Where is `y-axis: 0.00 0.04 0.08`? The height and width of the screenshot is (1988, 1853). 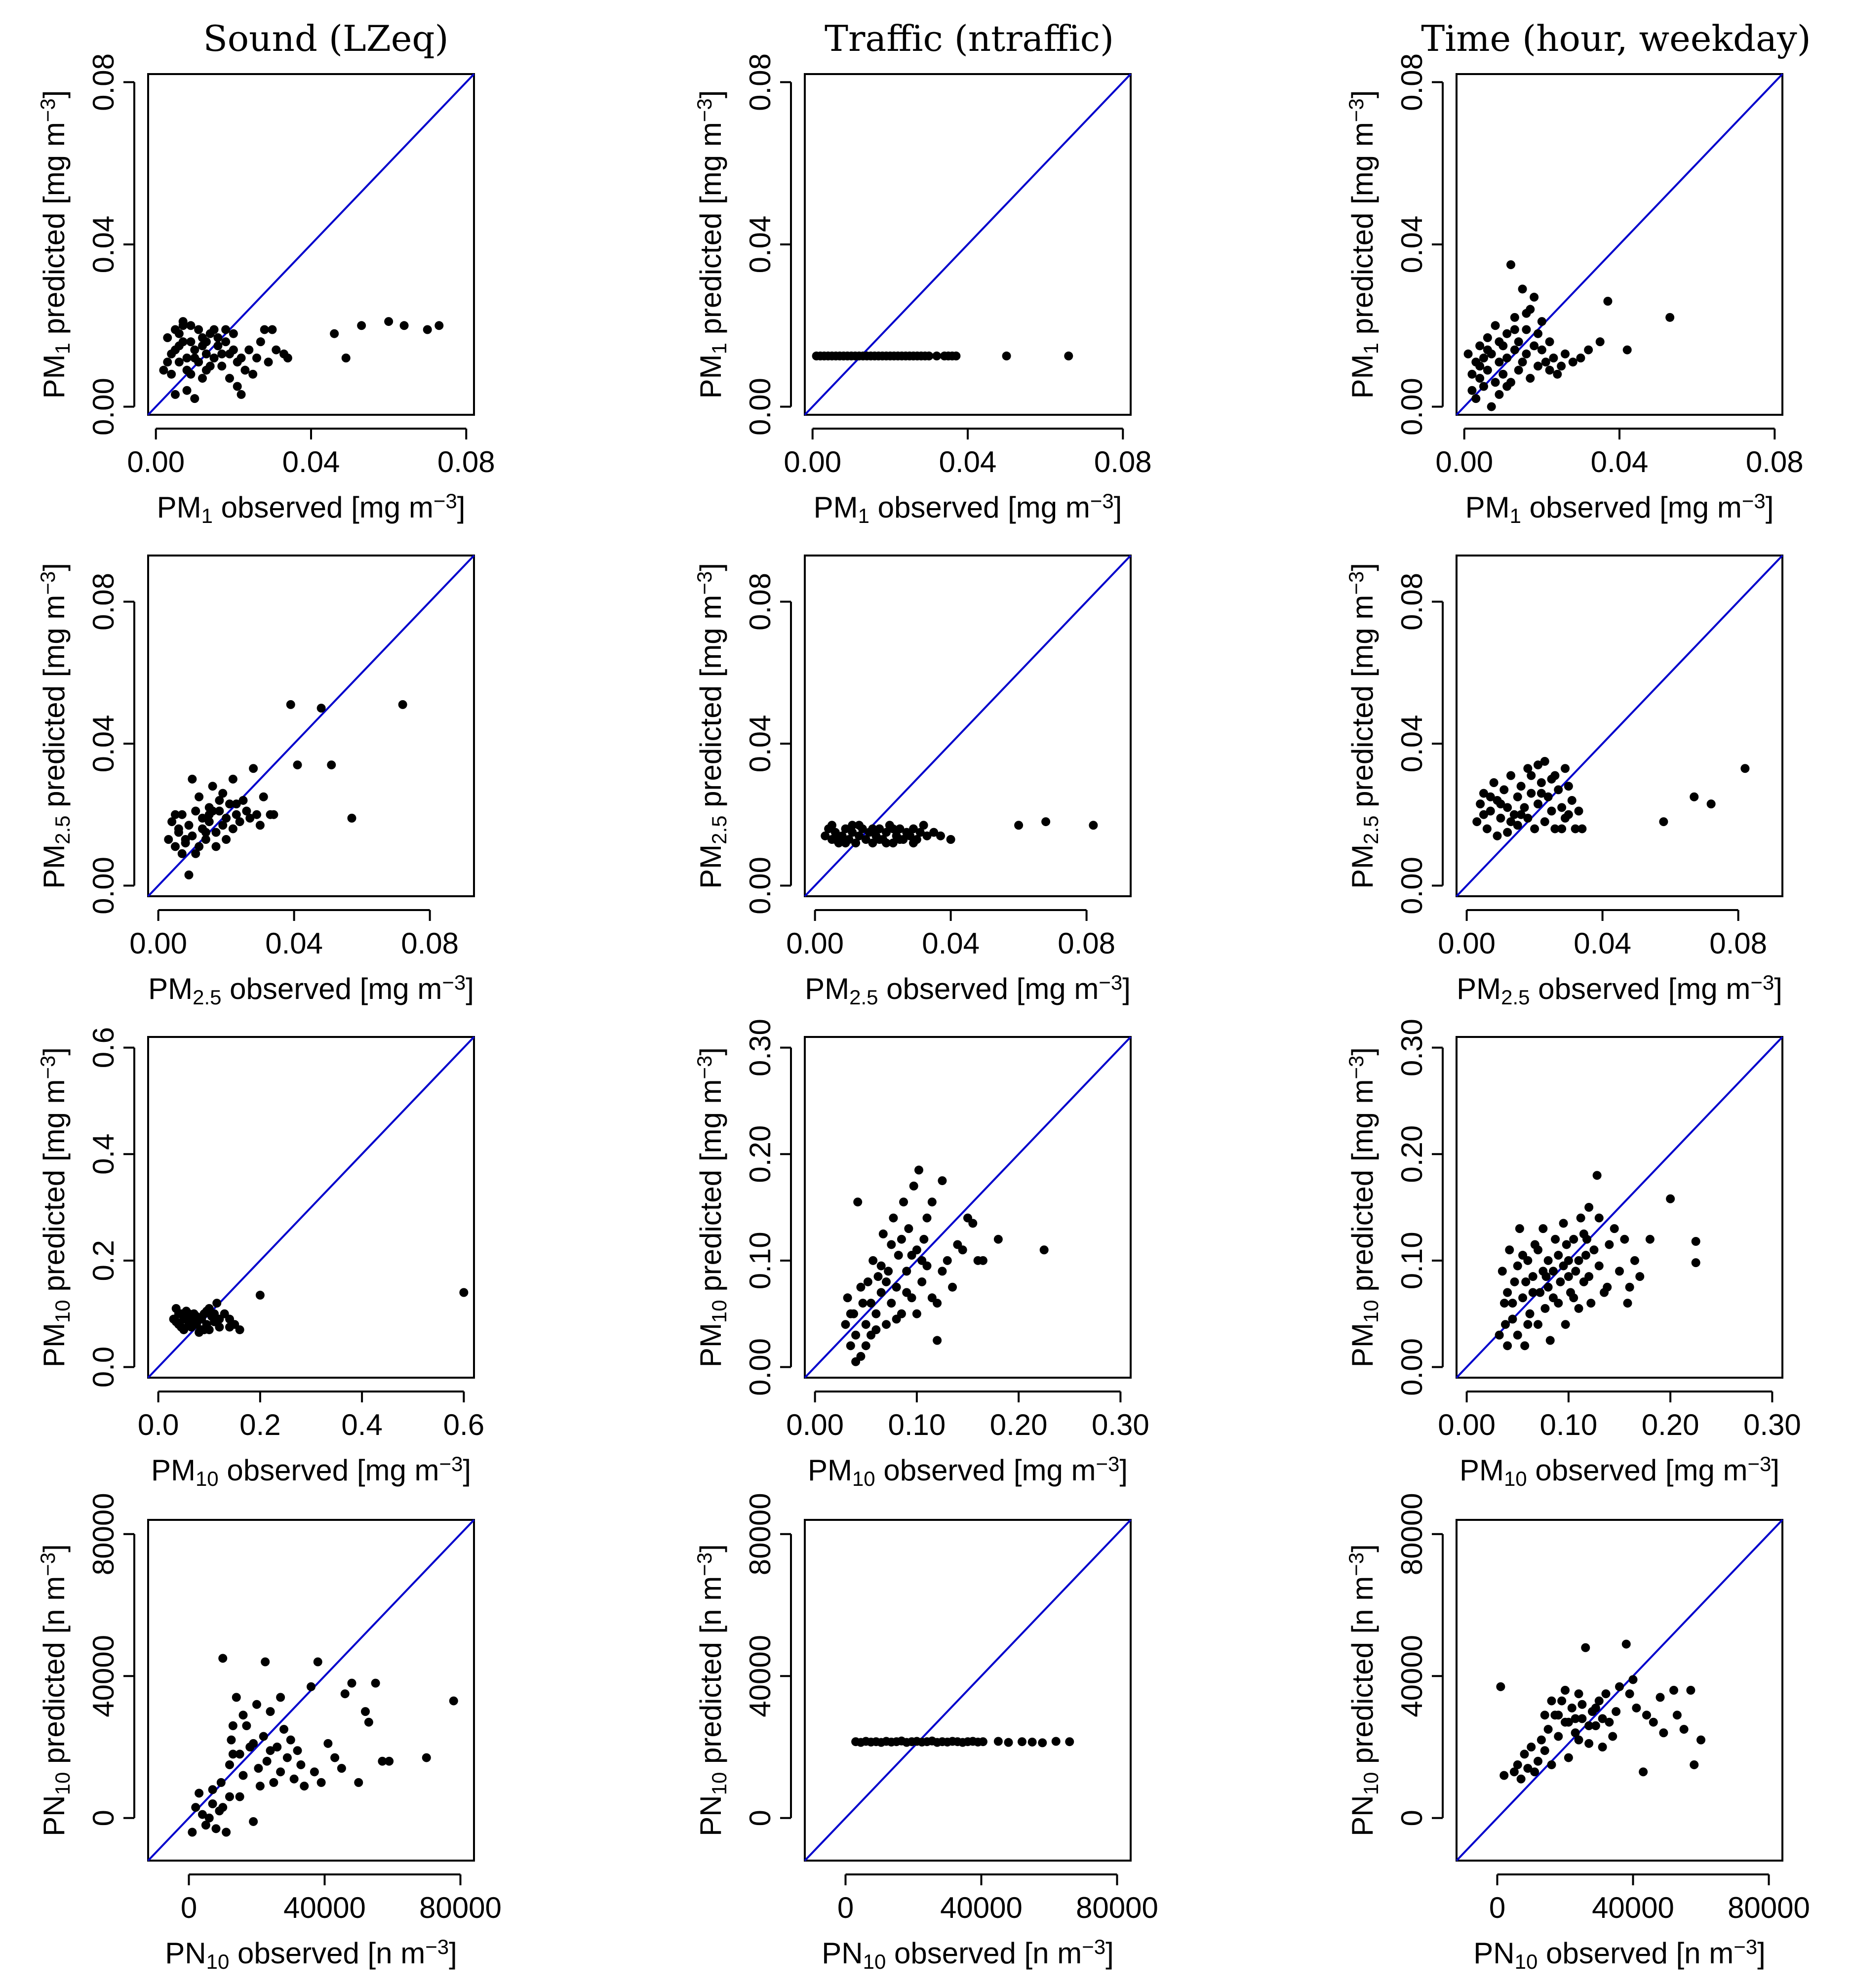
y-axis: 0.00 0.04 0.08 is located at coordinates (1419, 244).